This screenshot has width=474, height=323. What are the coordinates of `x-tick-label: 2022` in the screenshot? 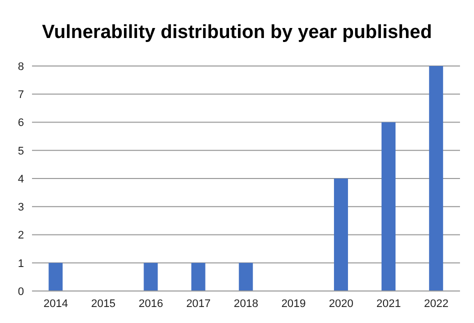 It's located at (436, 304).